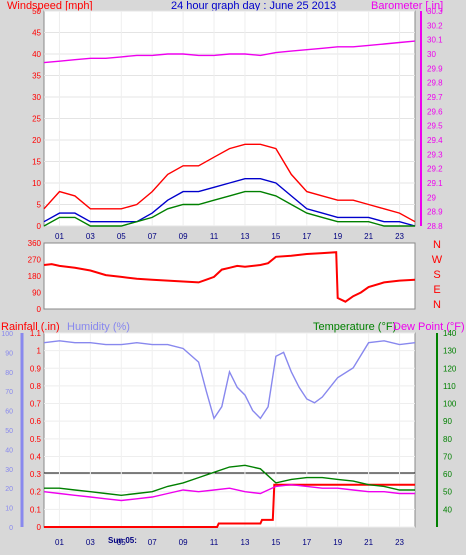 This screenshot has width=466, height=555. Describe the element at coordinates (50, 6) in the screenshot. I see `windspeed-axis-label: Windspeed [mph]` at that location.